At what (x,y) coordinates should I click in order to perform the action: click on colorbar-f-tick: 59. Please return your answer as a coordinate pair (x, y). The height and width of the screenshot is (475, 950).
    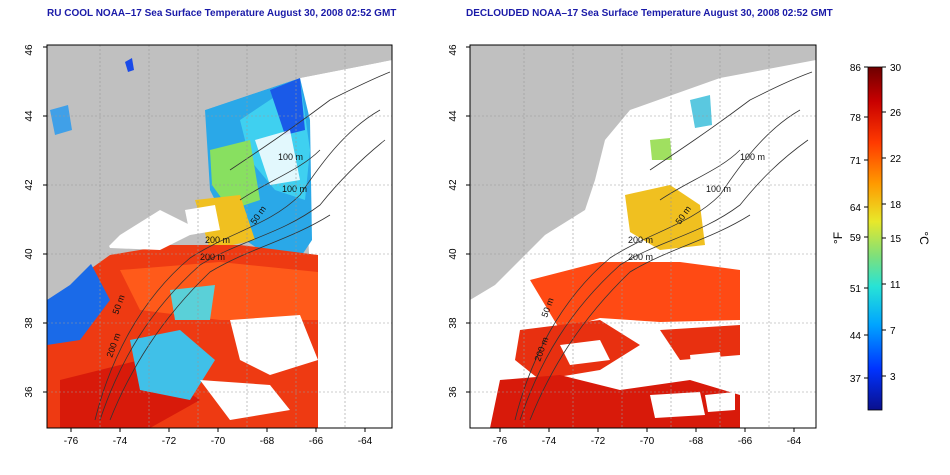
    Looking at the image, I should click on (856, 238).